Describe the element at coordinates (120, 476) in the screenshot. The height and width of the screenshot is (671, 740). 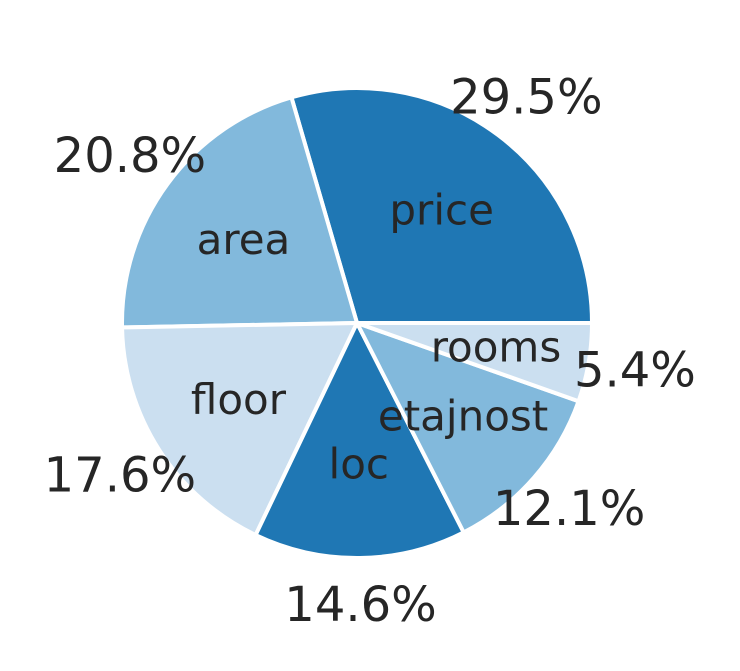
I see `pct-label-floor: 17.6%` at that location.